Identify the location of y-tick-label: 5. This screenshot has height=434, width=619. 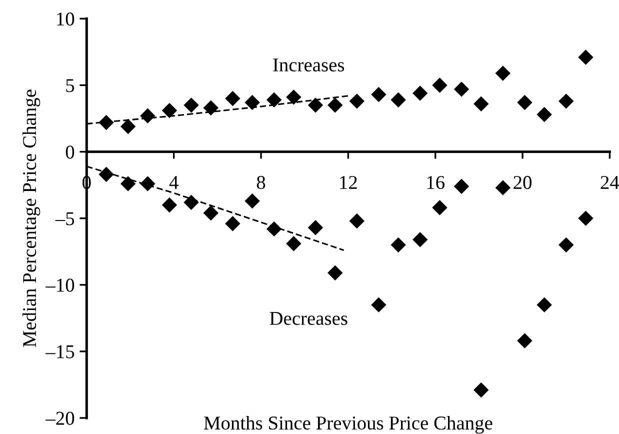
(70, 85).